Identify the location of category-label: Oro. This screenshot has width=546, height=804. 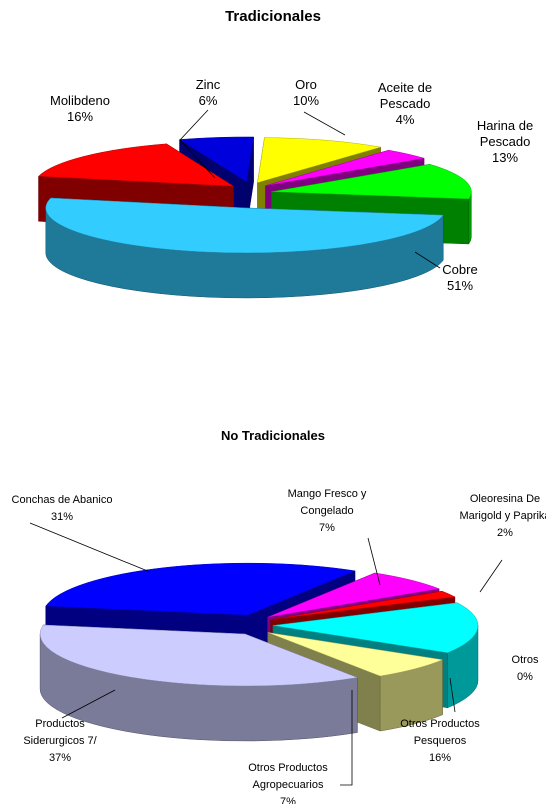
(306, 84).